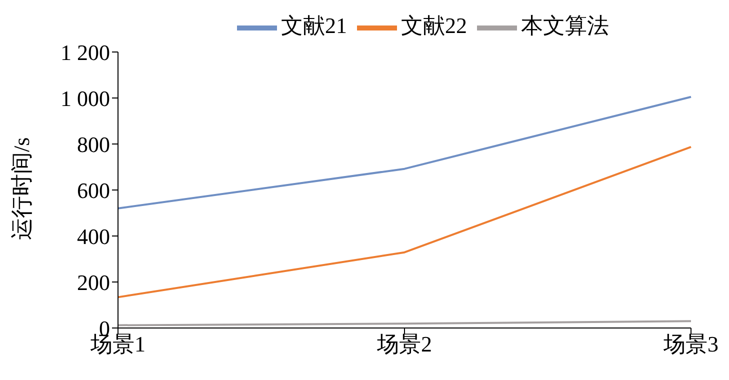 The width and height of the screenshot is (729, 380). Describe the element at coordinates (93, 144) in the screenshot. I see `y-tick-label: 800` at that location.